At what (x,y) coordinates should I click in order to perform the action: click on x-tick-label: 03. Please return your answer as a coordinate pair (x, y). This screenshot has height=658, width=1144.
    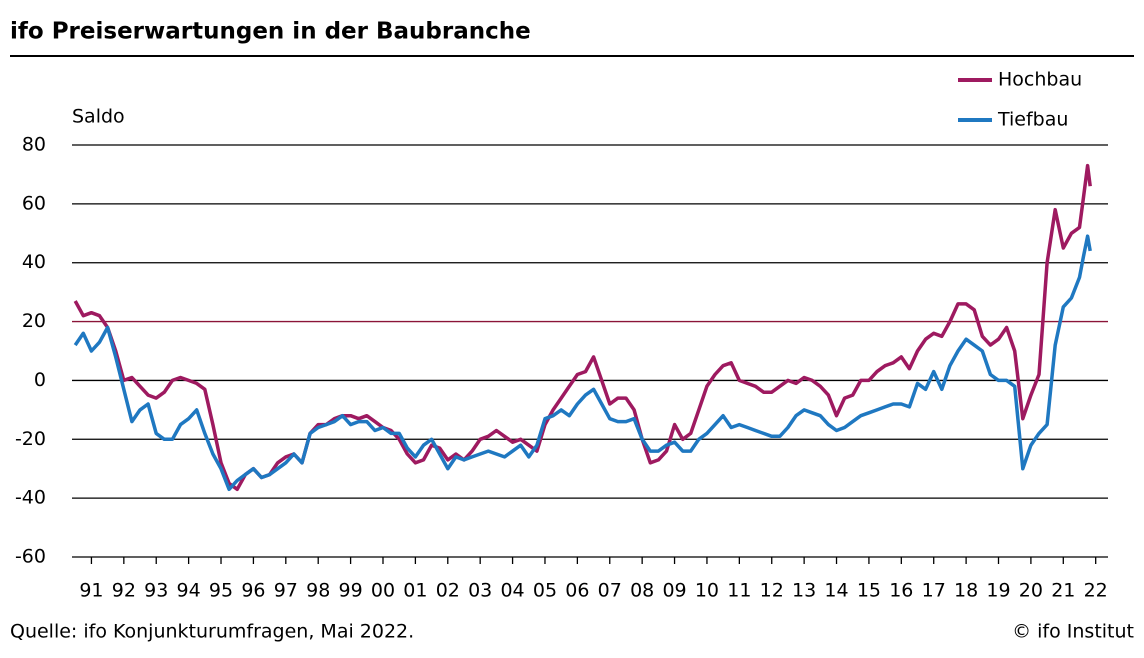
    Looking at the image, I should click on (480, 591).